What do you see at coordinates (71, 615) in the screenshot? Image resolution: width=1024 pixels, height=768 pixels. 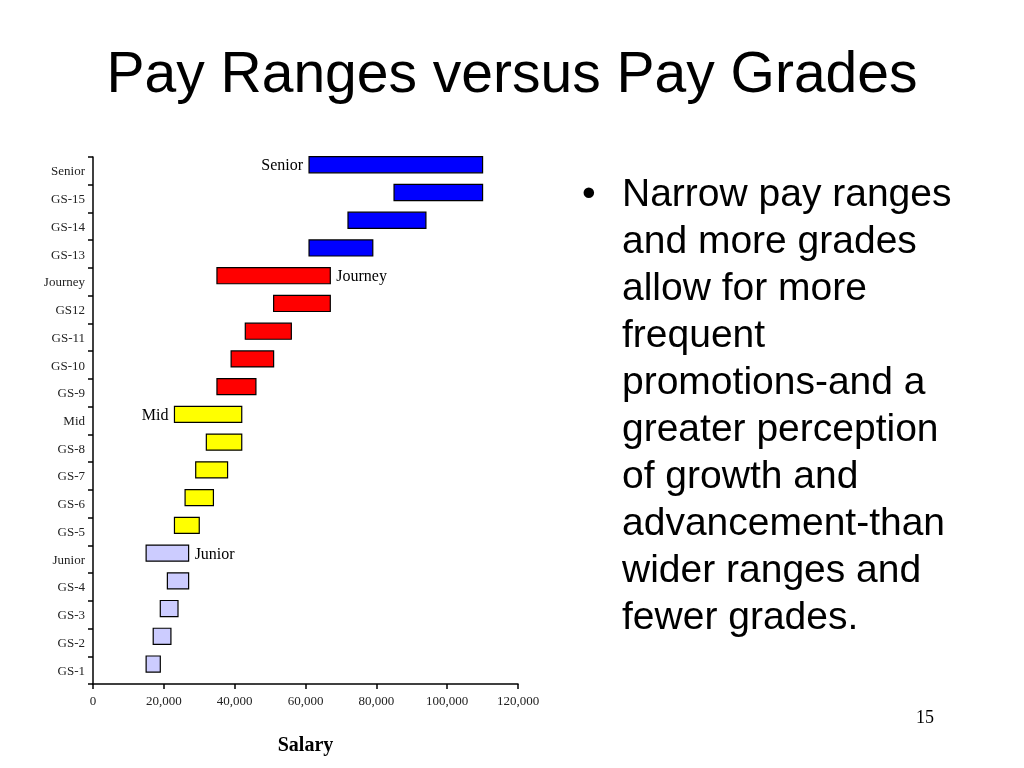 I see `y-tick-label: GS-3` at bounding box center [71, 615].